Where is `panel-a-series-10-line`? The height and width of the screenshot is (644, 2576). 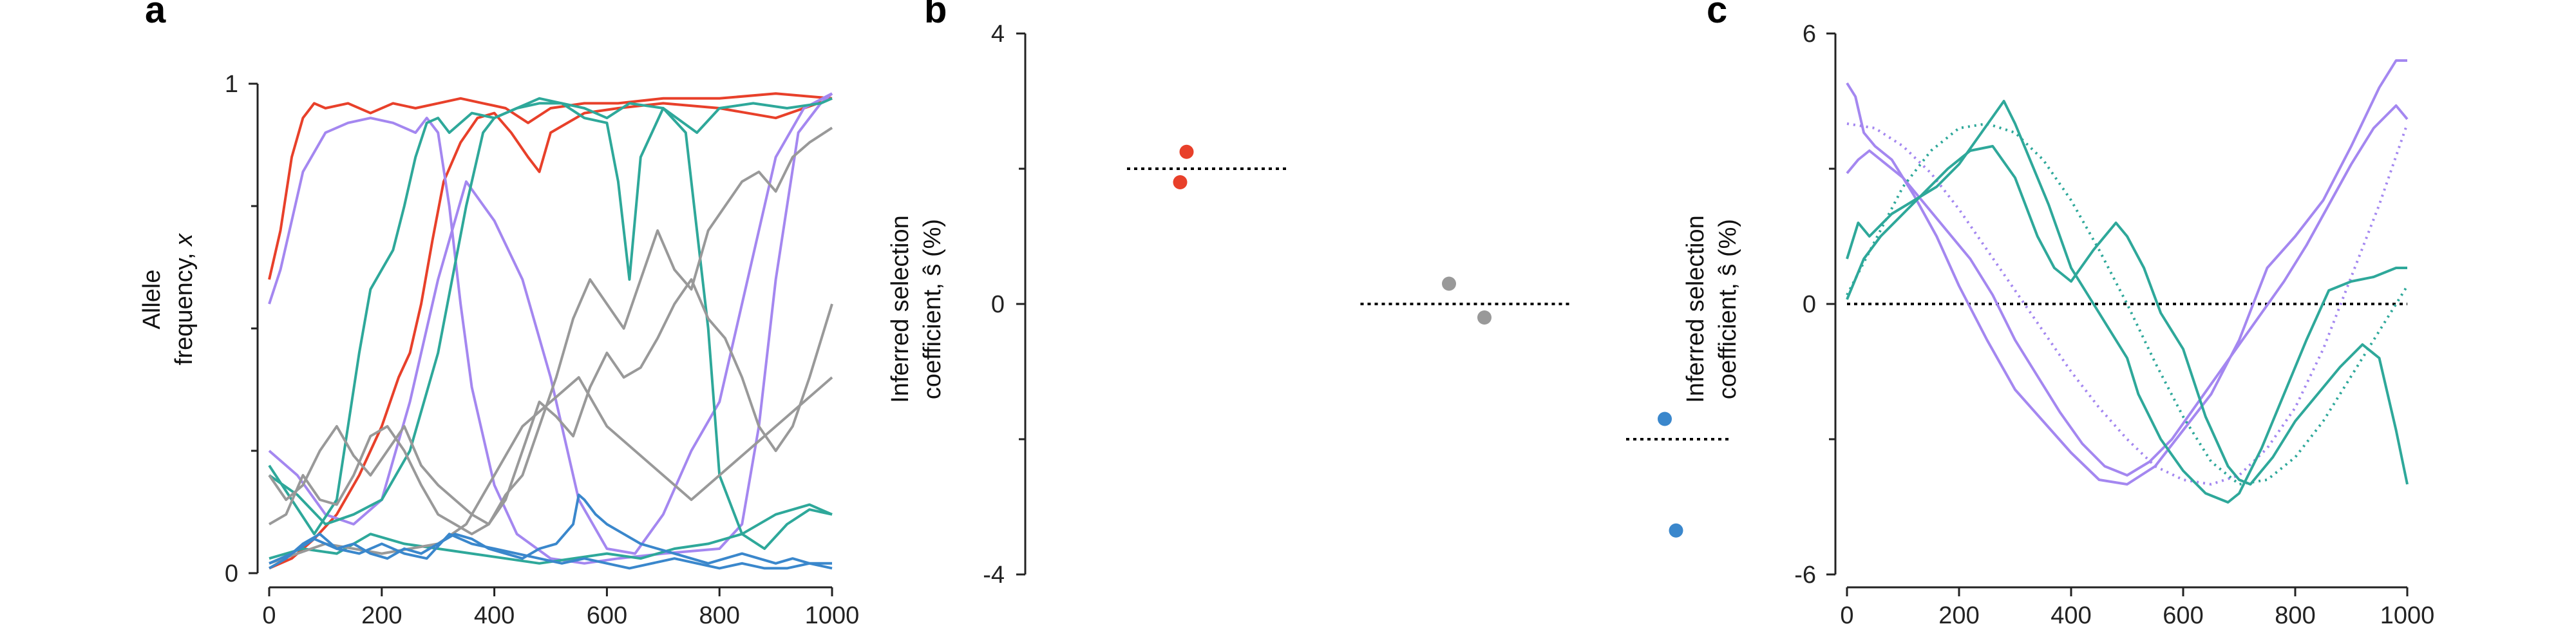
panel-a-series-10-line is located at coordinates (550, 531).